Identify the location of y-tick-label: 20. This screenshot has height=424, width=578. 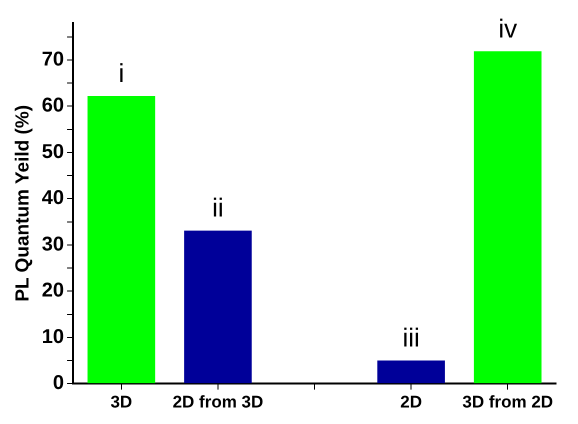
(53, 291).